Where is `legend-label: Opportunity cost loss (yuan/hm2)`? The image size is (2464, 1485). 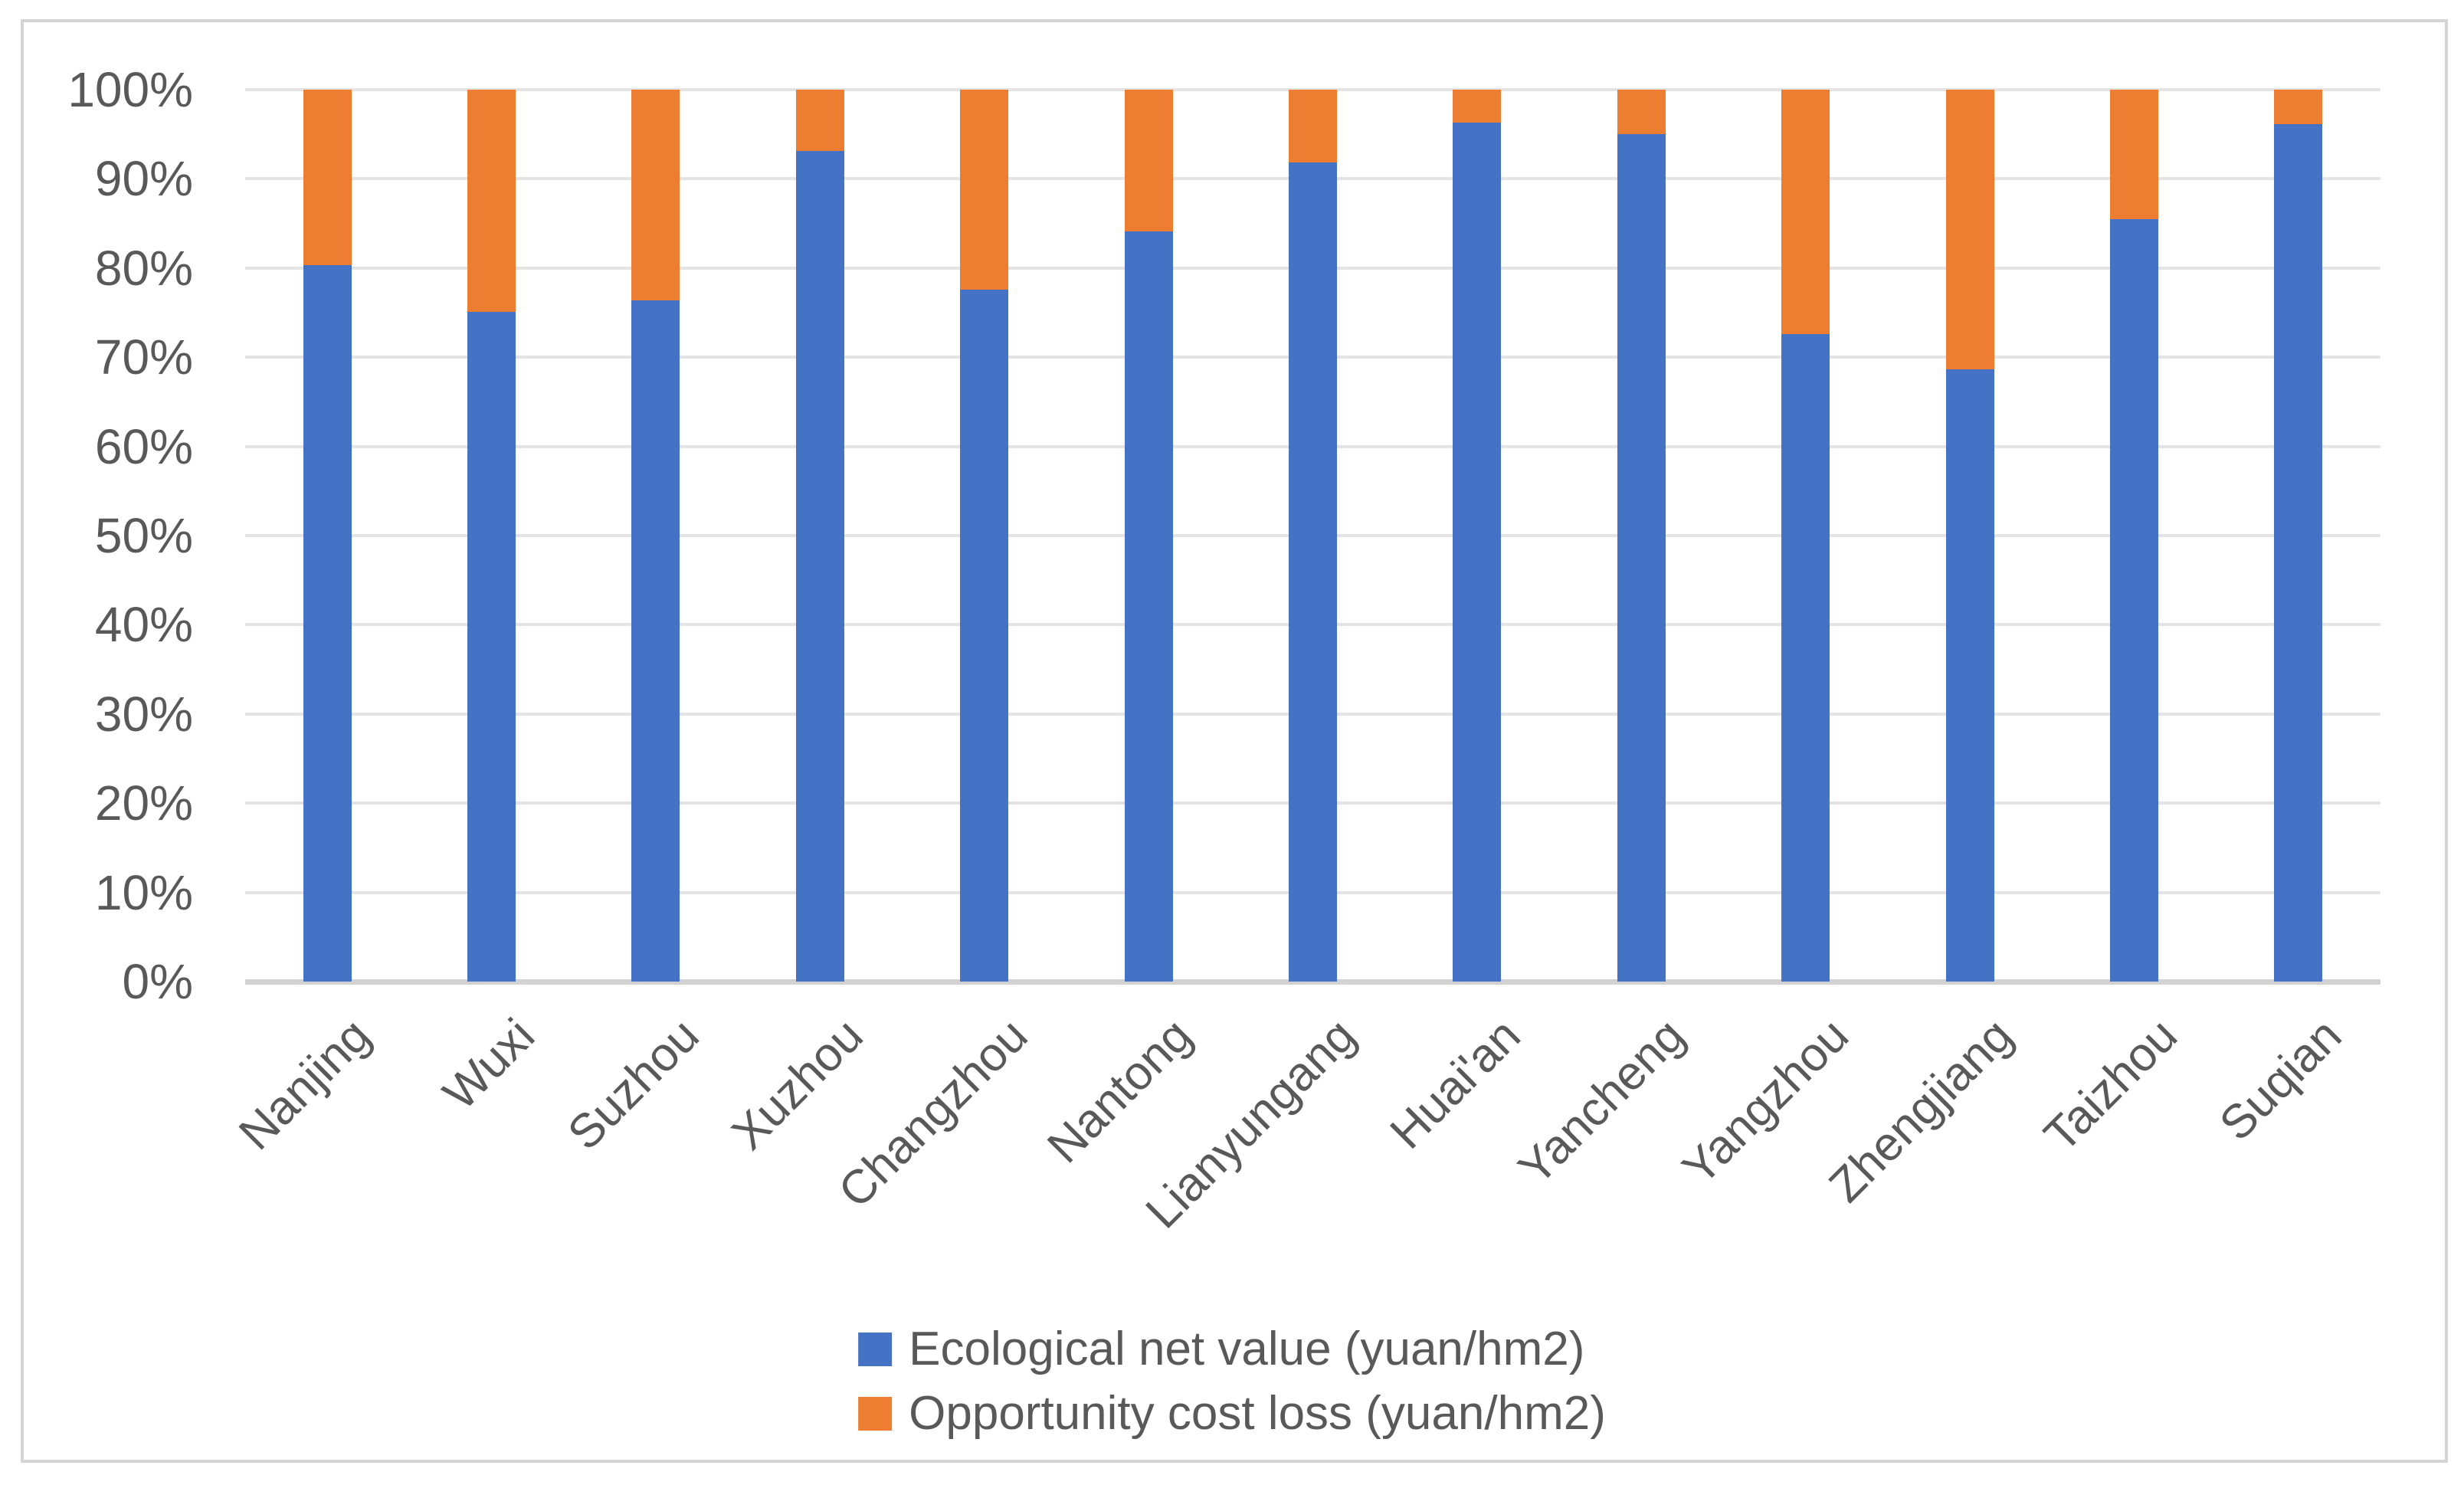 legend-label: Opportunity cost loss (yuan/hm2) is located at coordinates (1257, 1413).